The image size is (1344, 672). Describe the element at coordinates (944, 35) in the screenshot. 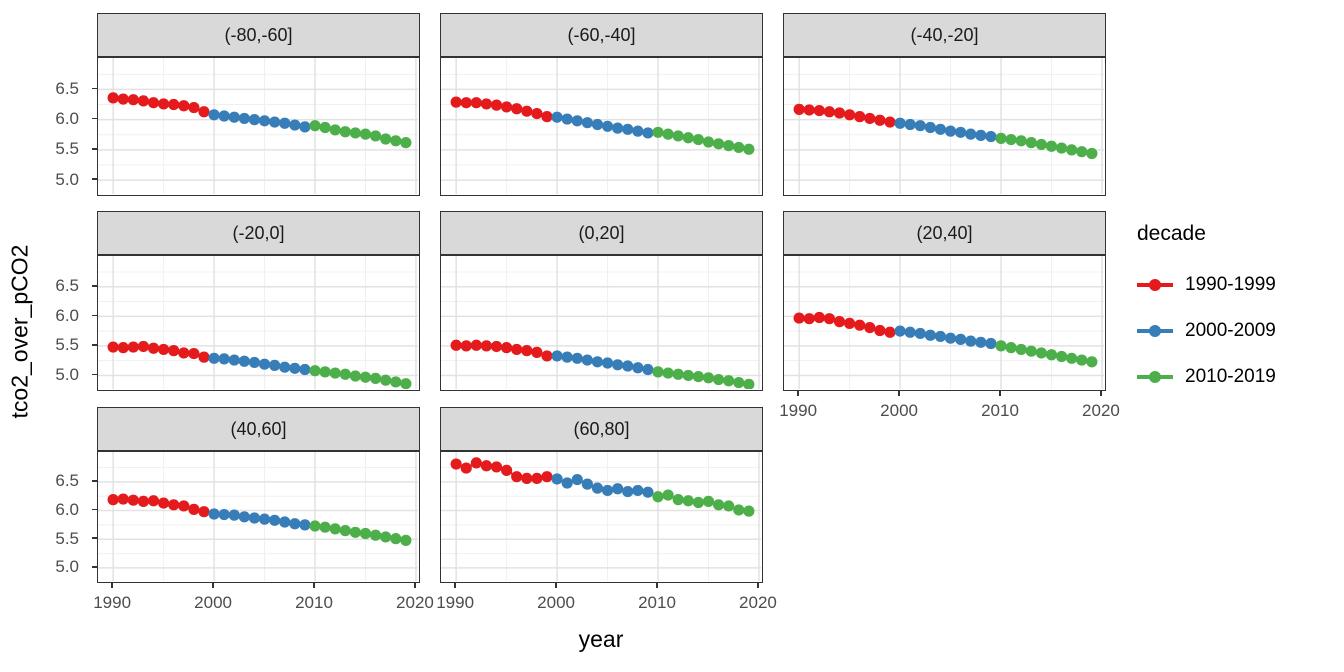

I see `facet-strip: (-40,-20]` at that location.